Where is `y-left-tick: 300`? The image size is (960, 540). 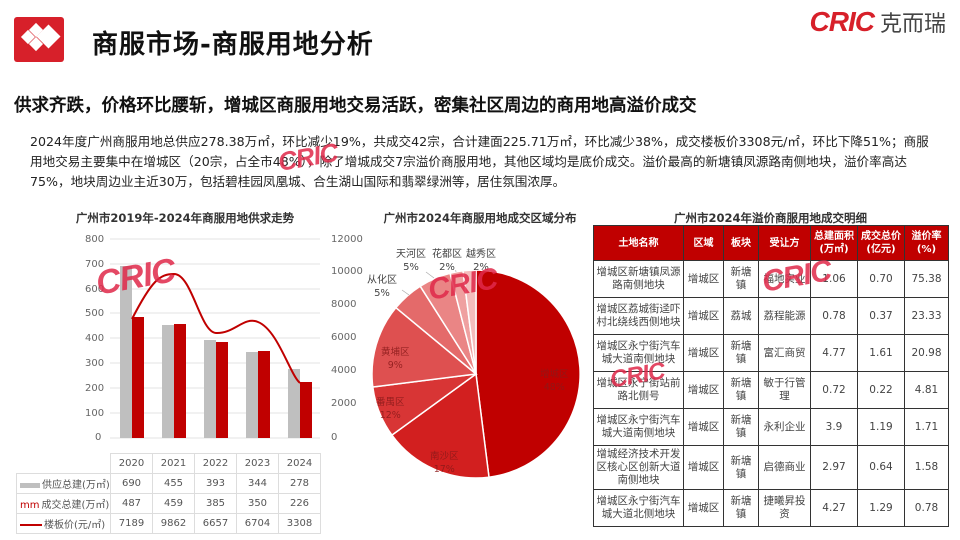 y-left-tick: 300 is located at coordinates (95, 363).